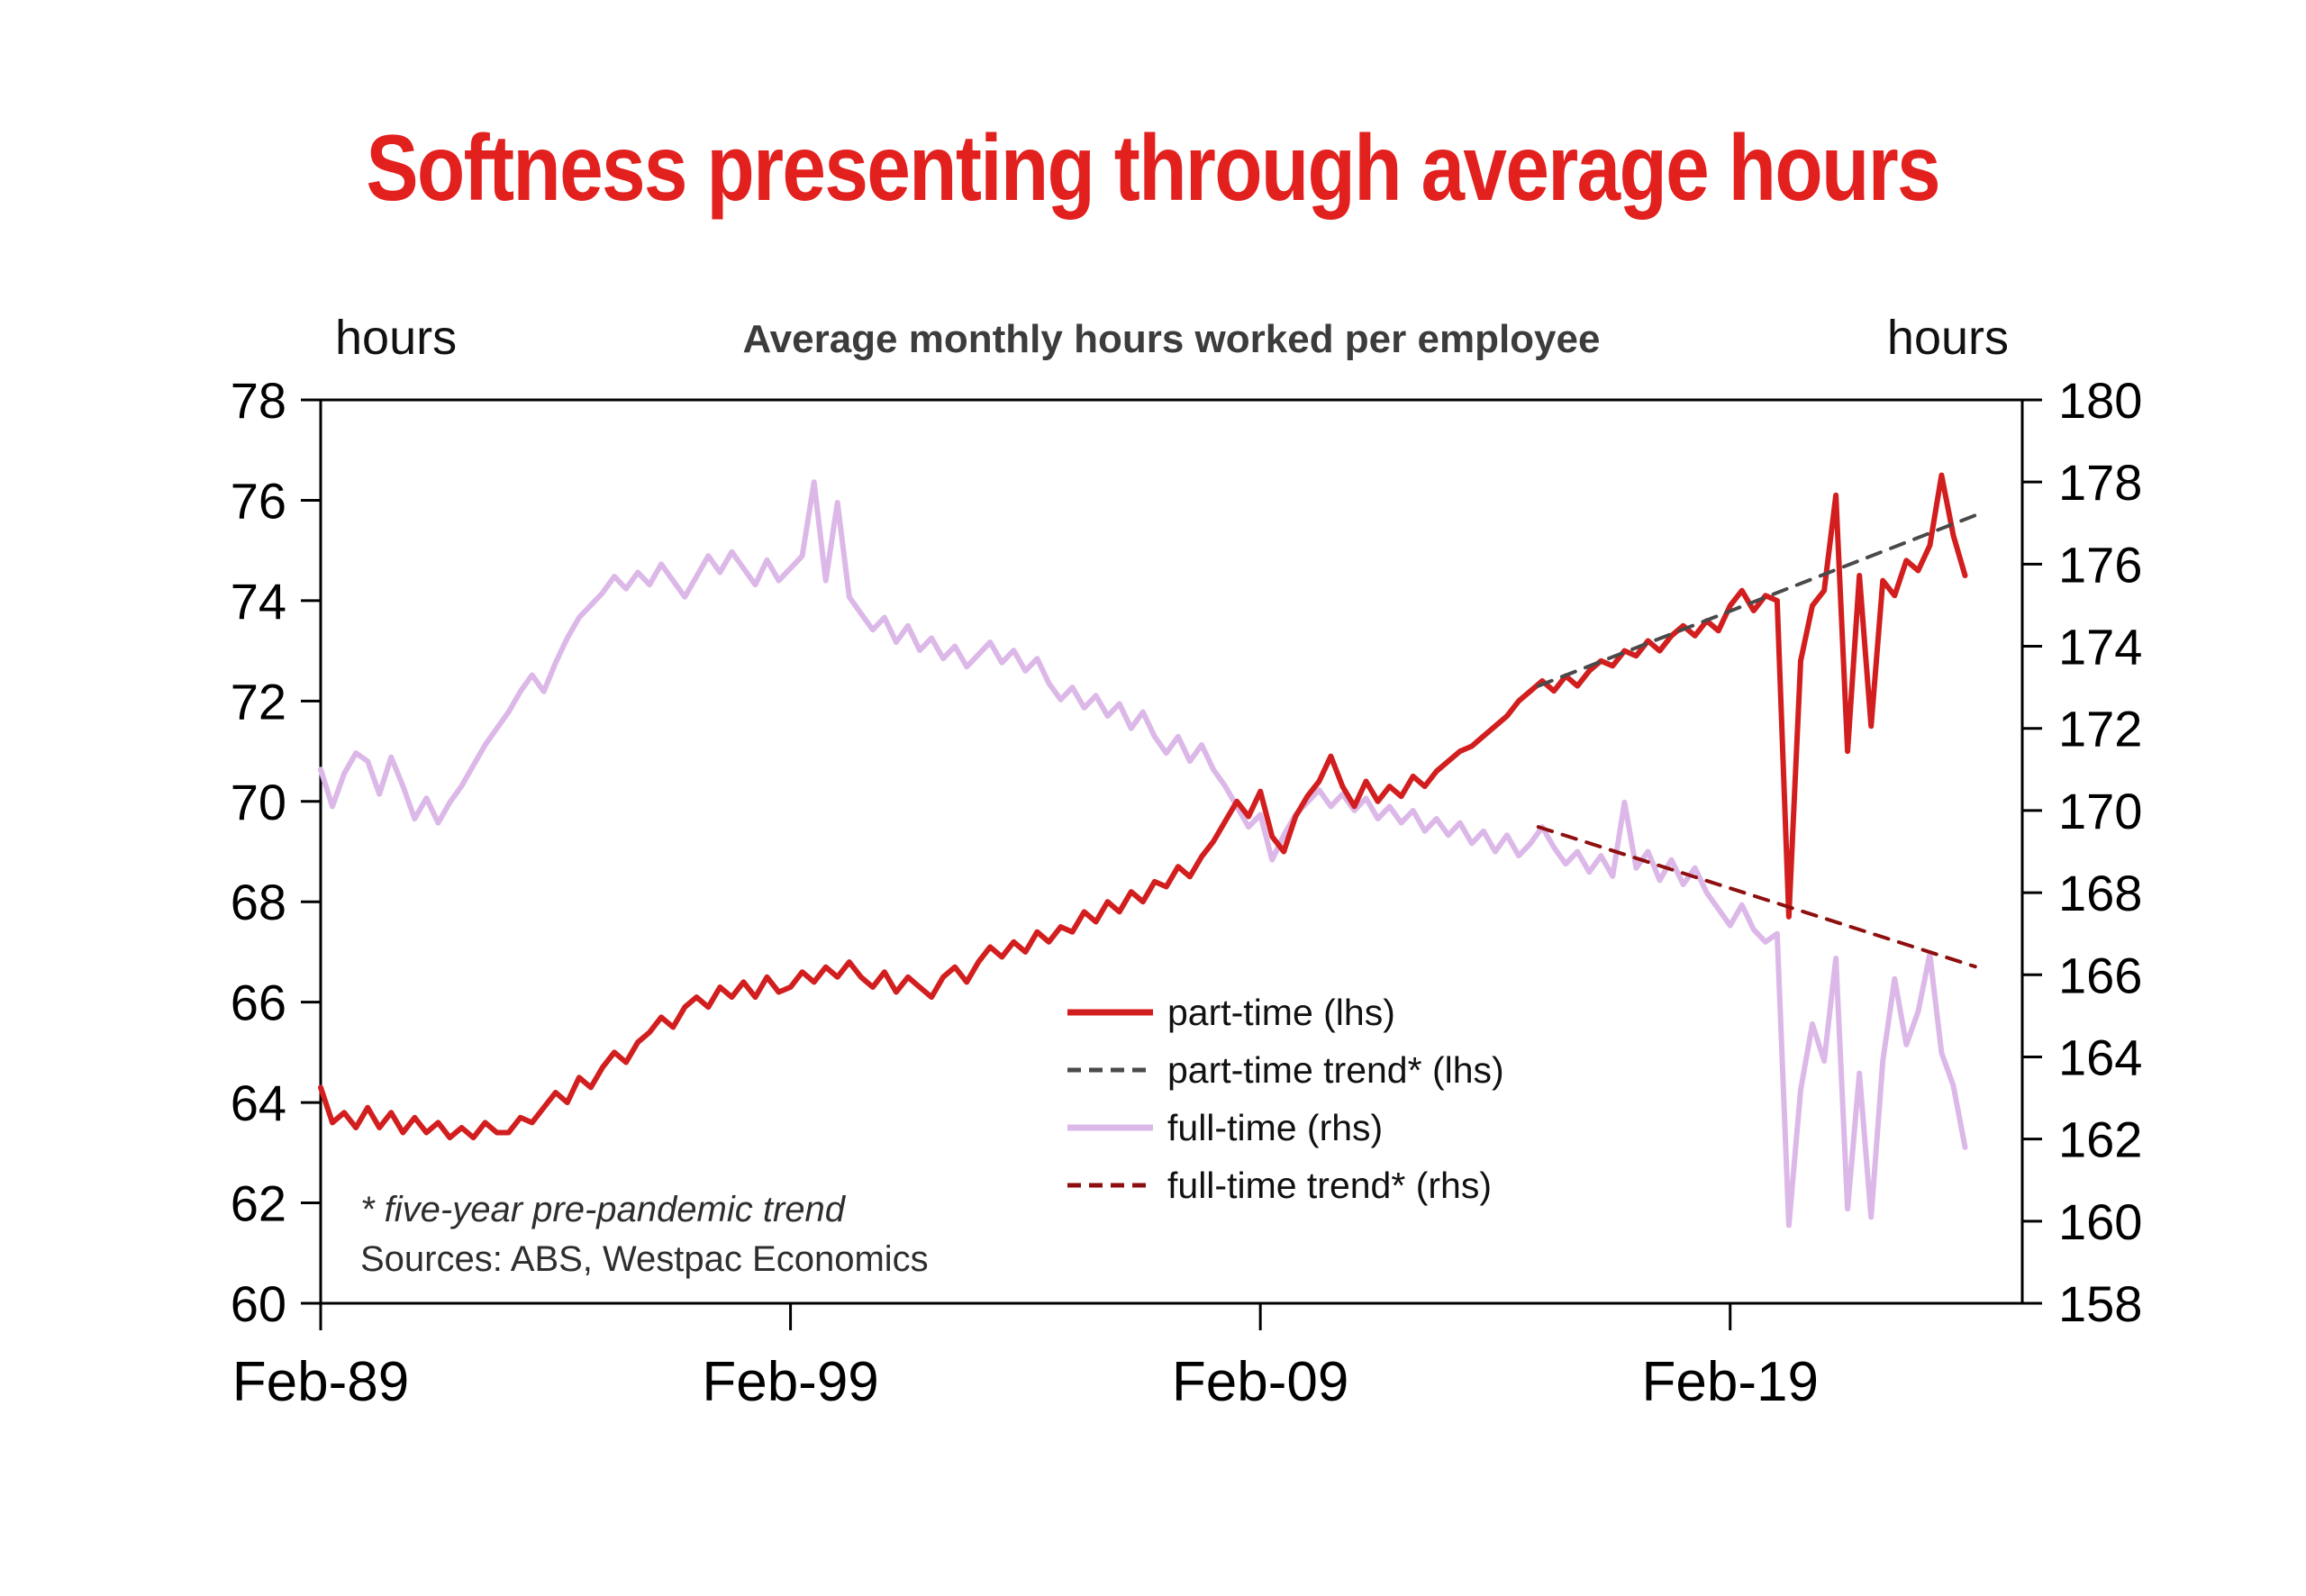 The height and width of the screenshot is (1596, 2306). I want to click on legend-item-full-time-trend: full-time trend* (rhs), so click(1285, 1185).